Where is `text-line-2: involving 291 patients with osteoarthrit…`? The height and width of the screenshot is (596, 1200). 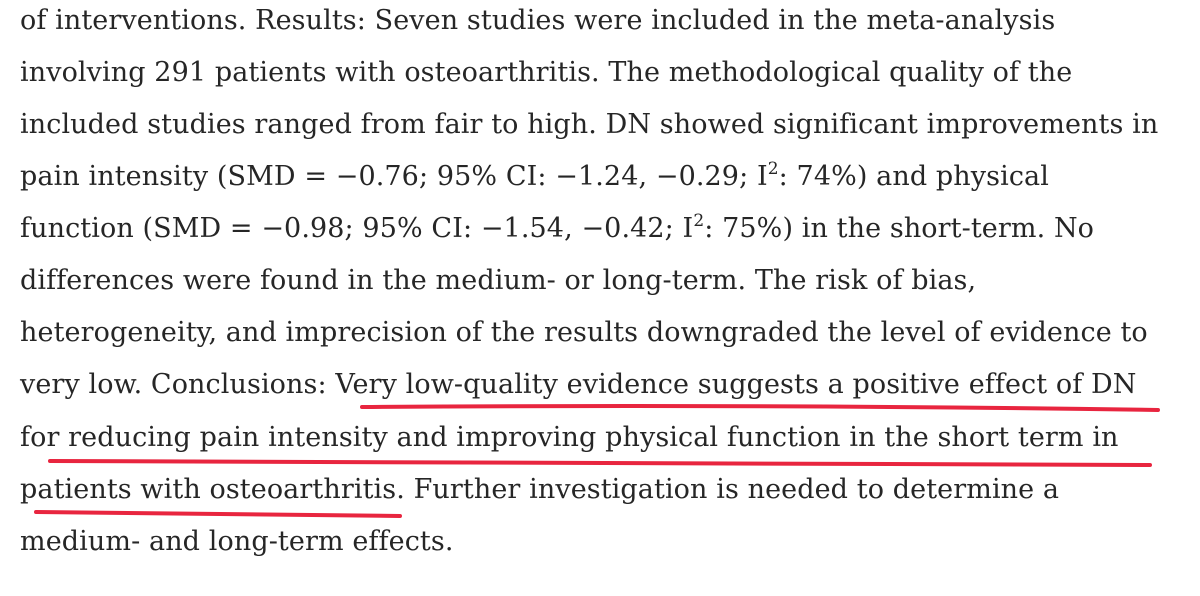
text-line-2: involving 291 patients with osteoarthrit… is located at coordinates (546, 72).